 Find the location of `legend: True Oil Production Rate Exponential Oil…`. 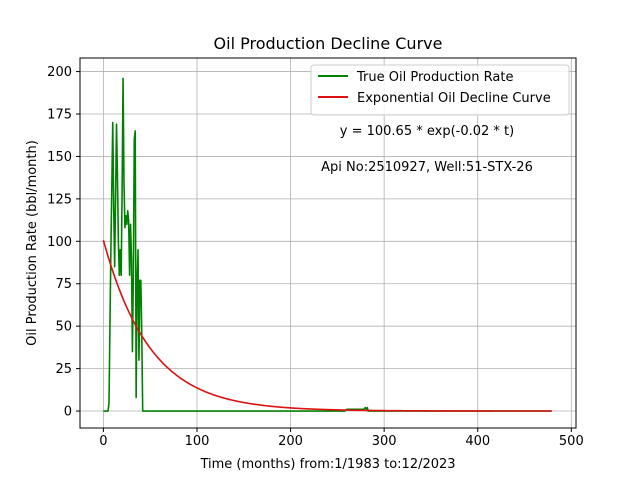

legend: True Oil Production Rate Exponential Oil… is located at coordinates (440, 90).